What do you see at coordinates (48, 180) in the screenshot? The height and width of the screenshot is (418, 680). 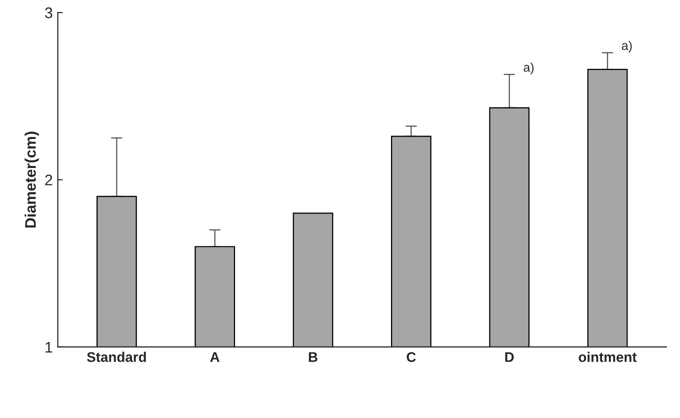 I see `y-tick-label: 2` at bounding box center [48, 180].